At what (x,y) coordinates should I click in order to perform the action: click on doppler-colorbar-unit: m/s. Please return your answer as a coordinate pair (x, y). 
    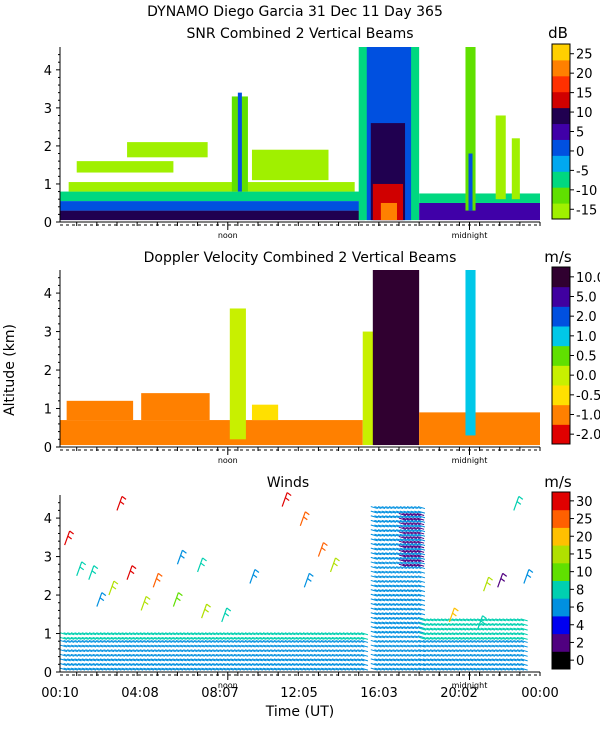
    Looking at the image, I should click on (558, 257).